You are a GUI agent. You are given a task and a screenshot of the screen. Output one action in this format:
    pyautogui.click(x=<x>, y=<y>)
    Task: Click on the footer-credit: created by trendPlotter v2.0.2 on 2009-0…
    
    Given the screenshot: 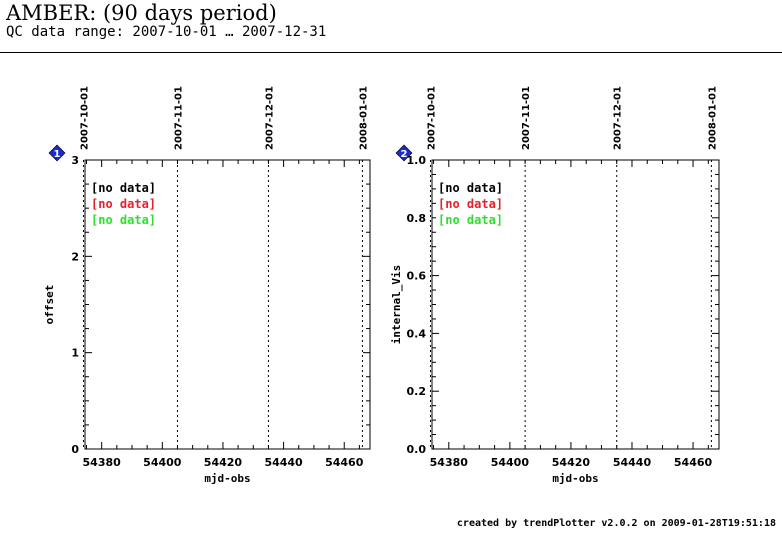 What is the action you would take?
    pyautogui.click(x=616, y=523)
    